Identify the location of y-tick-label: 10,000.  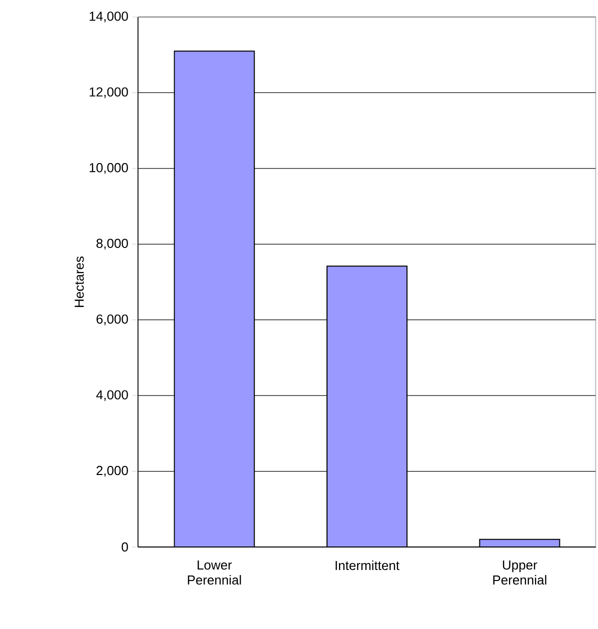
(109, 168).